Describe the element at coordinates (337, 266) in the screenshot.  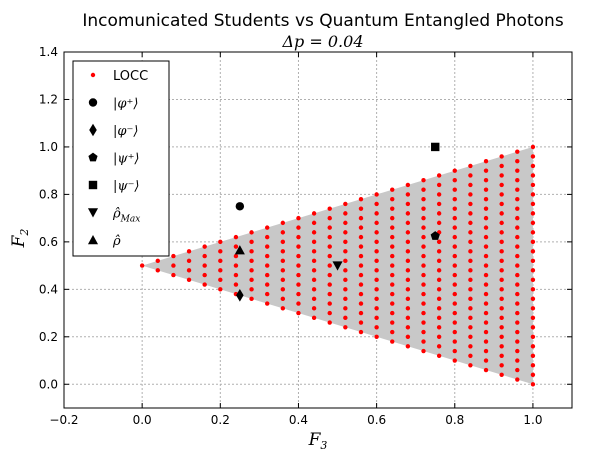
I see `state-point-triangle-down` at that location.